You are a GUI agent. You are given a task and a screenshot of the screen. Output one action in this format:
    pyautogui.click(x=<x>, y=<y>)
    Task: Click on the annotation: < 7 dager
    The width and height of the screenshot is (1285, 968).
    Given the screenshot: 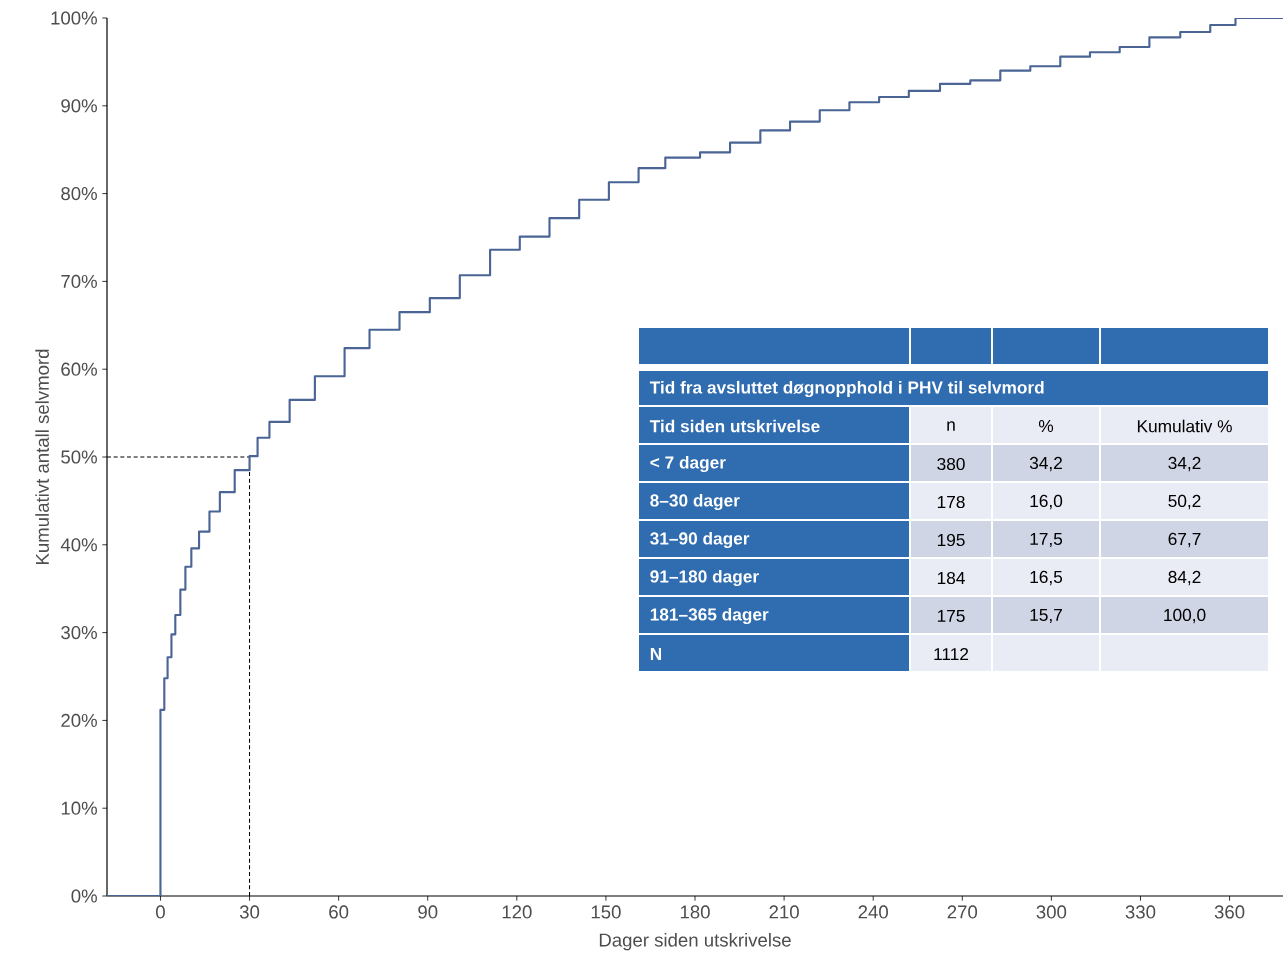 What is the action you would take?
    pyautogui.click(x=688, y=464)
    